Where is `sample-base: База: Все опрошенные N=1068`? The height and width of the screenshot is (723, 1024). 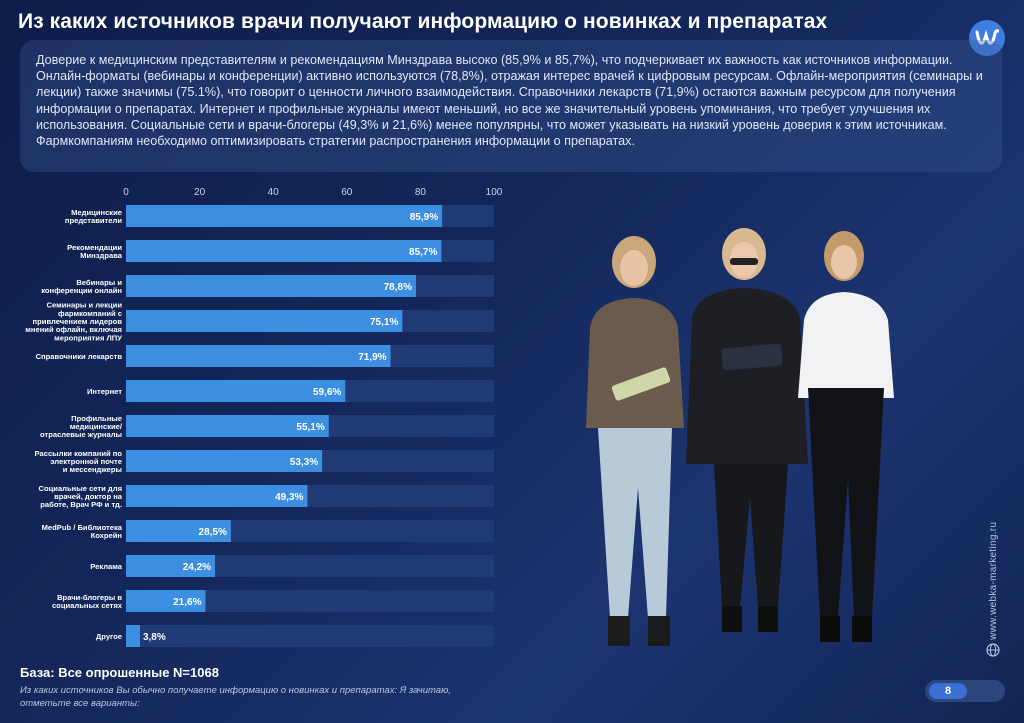
sample-base: База: Все опрошенные N=1068 is located at coordinates (119, 672).